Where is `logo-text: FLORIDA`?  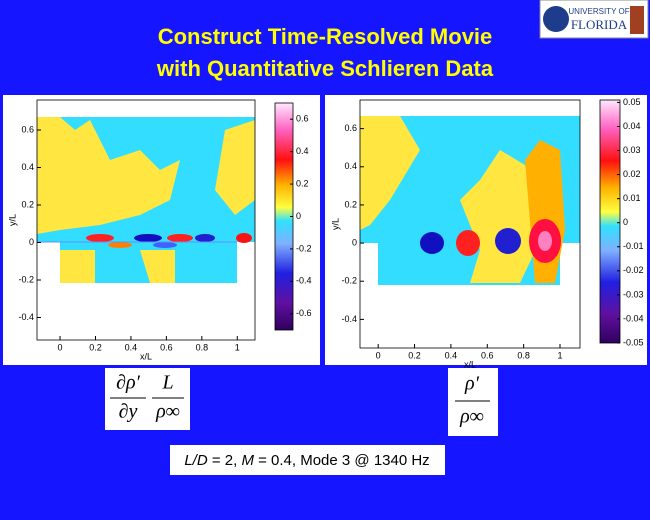 logo-text: FLORIDA is located at coordinates (599, 24).